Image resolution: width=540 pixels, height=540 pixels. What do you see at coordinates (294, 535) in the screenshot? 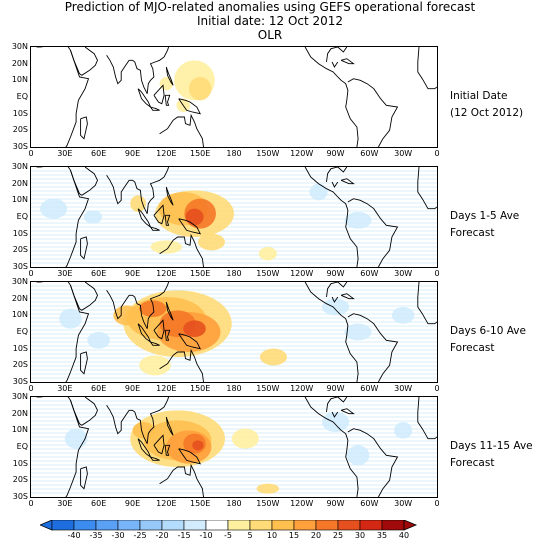
I see `colorbar-label: 15` at bounding box center [294, 535].